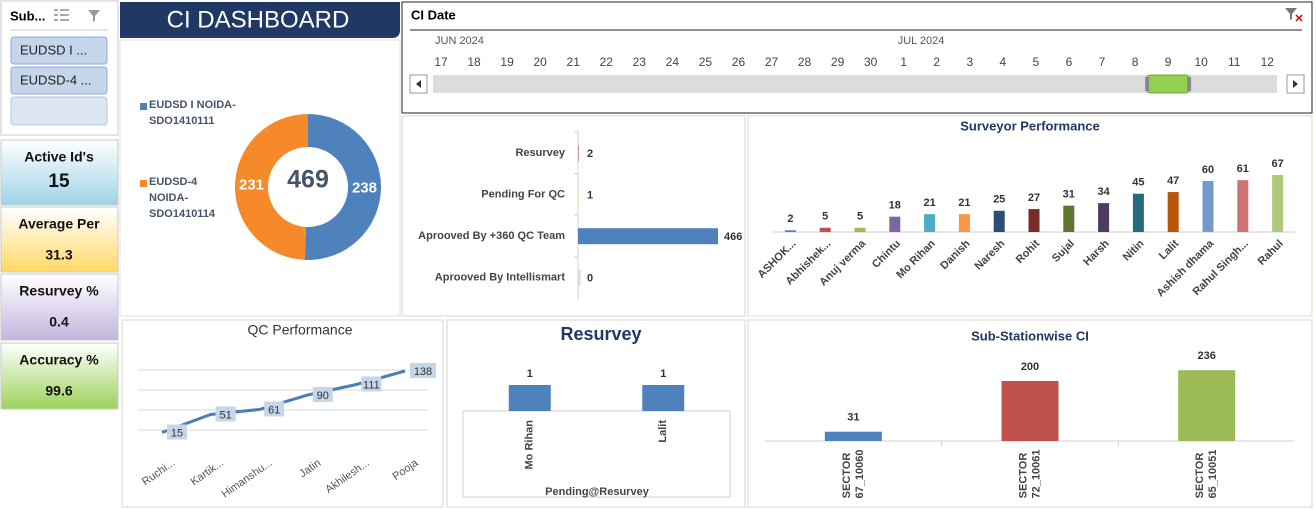  What do you see at coordinates (441, 62) in the screenshot?
I see `day-label: 17` at bounding box center [441, 62].